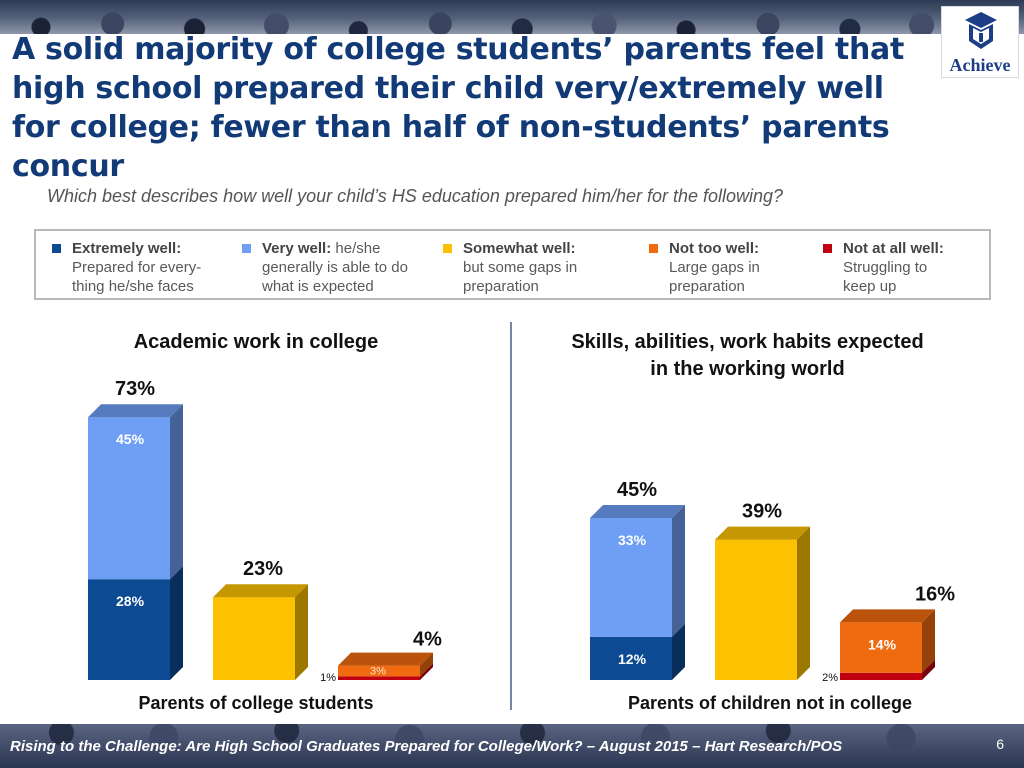  What do you see at coordinates (520, 267) in the screenshot?
I see `legend-desc-1: but some gaps in` at bounding box center [520, 267].